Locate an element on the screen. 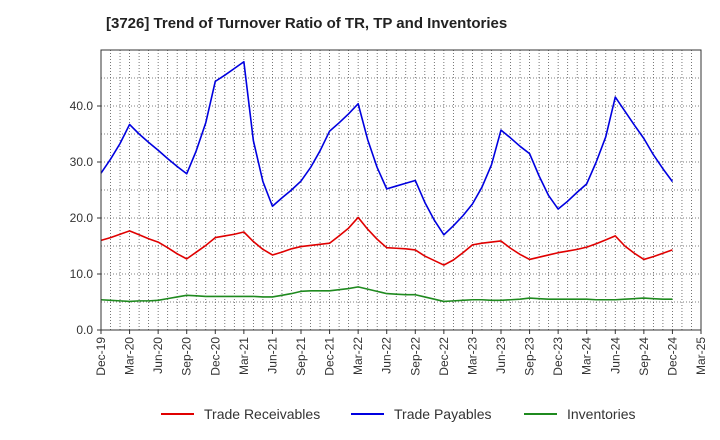  y-tick-label: 20.0 is located at coordinates (82, 218).